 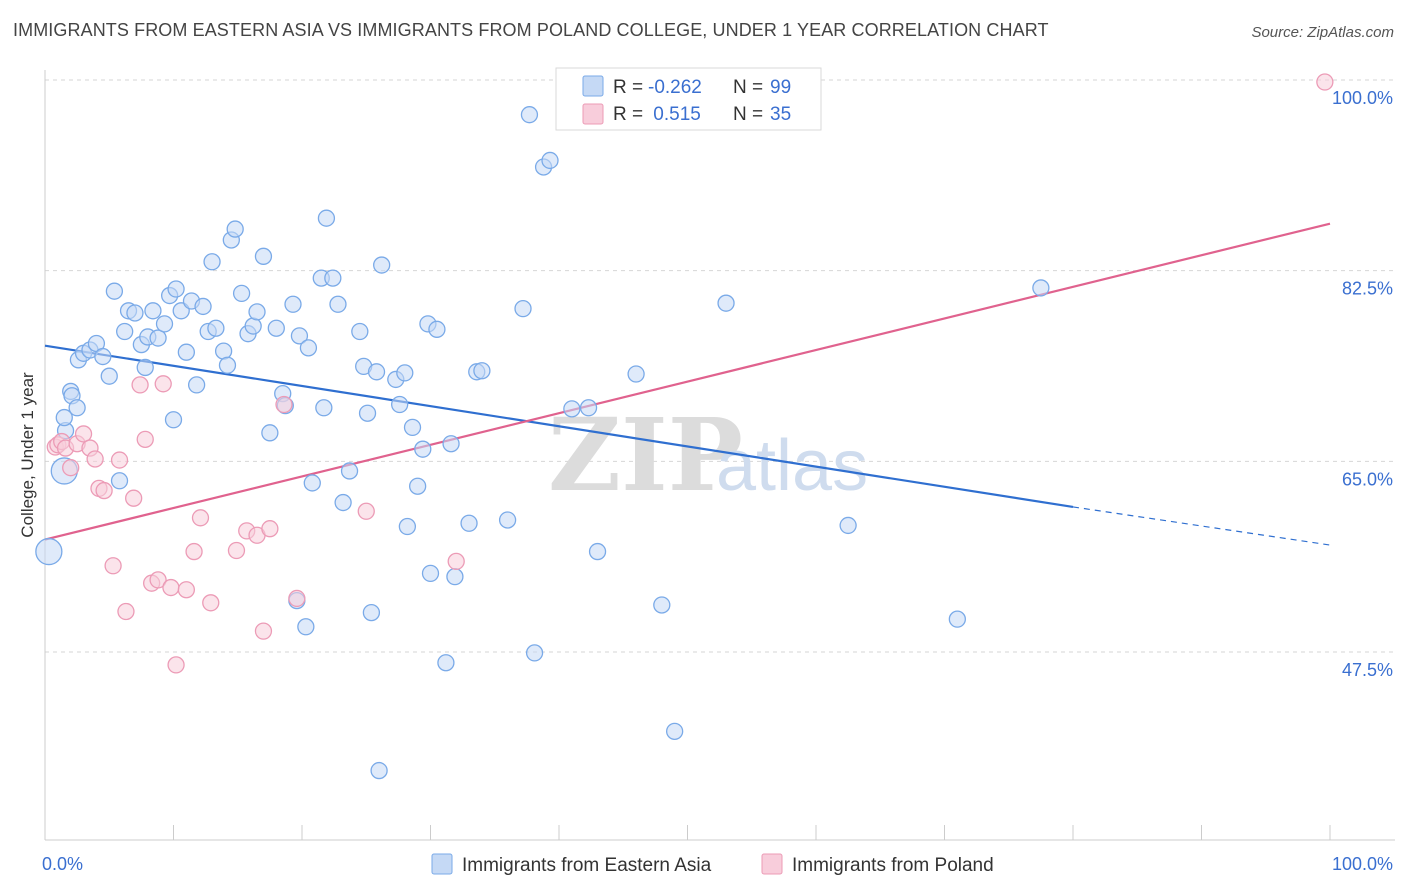 What do you see at coordinates (675, 87) in the screenshot?
I see `stats-r-value-1: -0.262` at bounding box center [675, 87].